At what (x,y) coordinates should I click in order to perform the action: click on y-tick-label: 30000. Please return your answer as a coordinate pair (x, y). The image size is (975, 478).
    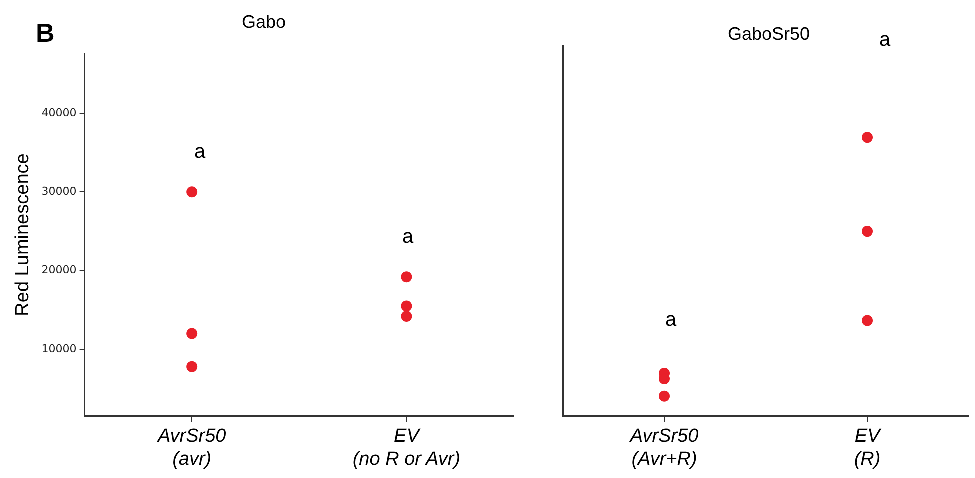
    Looking at the image, I should click on (59, 191).